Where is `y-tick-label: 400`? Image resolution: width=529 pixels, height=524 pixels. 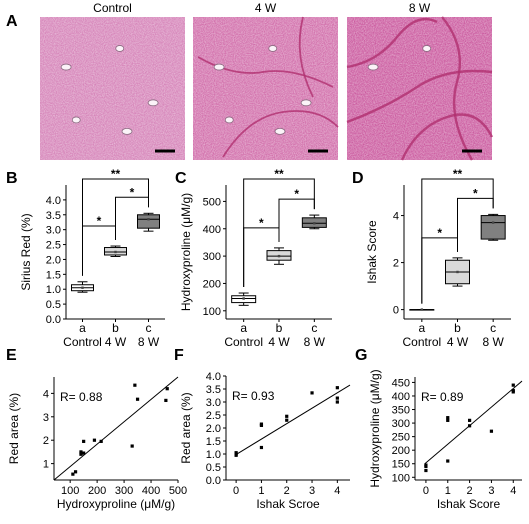
y-tick-label: 400 is located at coordinates (212, 230).